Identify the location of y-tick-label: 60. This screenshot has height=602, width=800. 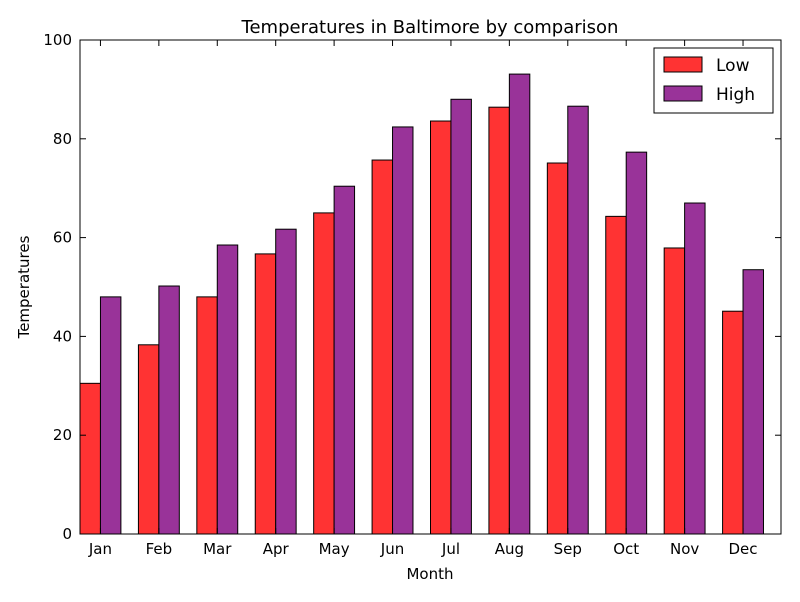
(62, 238).